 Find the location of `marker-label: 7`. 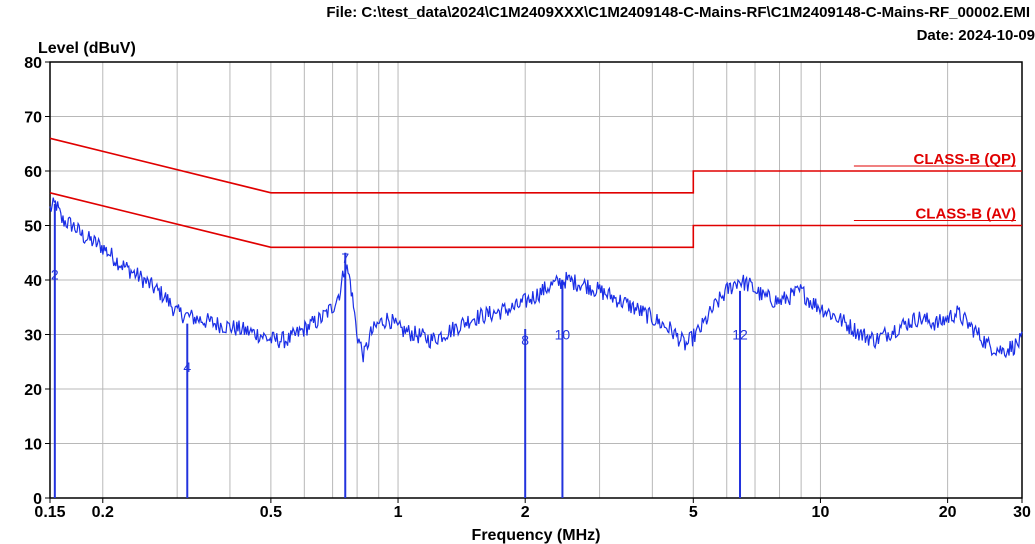

marker-label: 7 is located at coordinates (345, 258).